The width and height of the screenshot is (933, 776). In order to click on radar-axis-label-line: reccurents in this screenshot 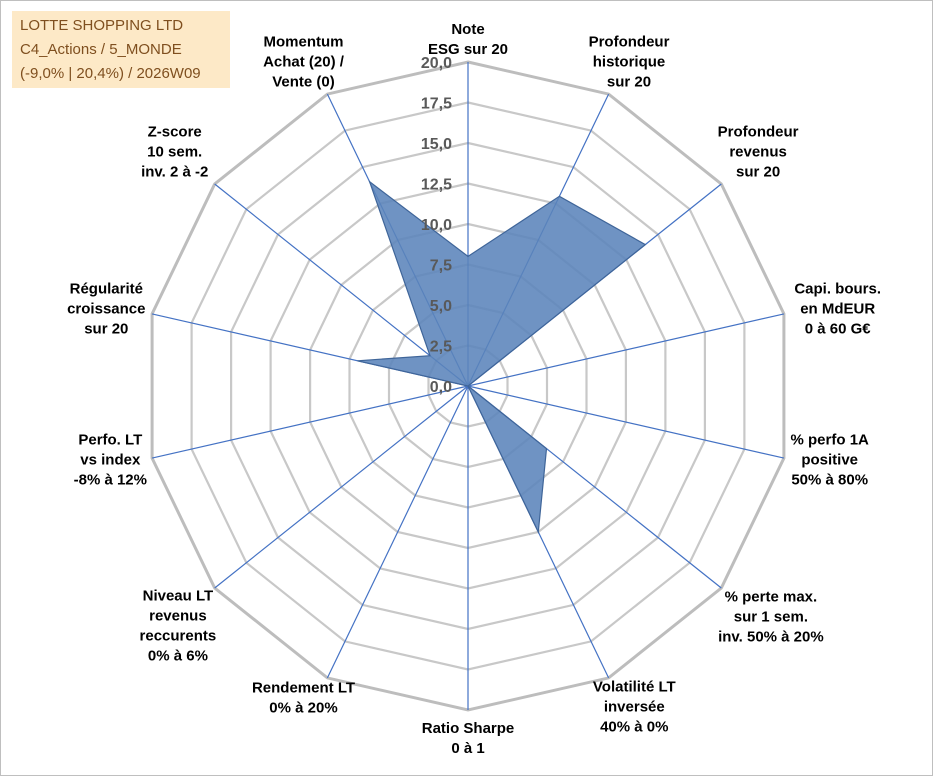, I will do `click(178, 636)`.